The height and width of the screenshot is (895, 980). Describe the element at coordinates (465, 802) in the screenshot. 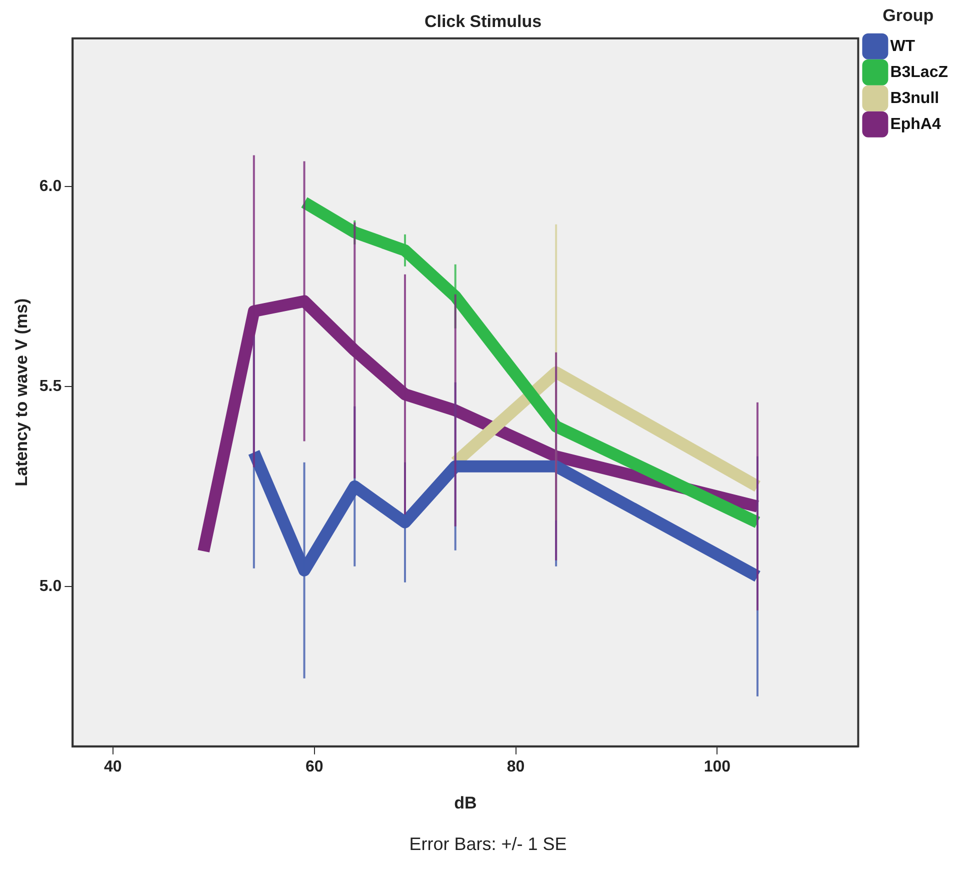

I see `x-axis-title: dB` at that location.